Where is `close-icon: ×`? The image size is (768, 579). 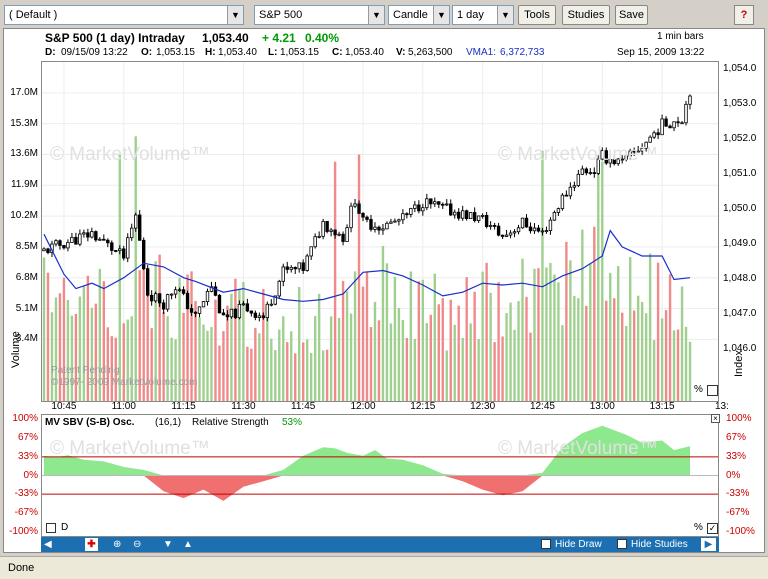 close-icon: × is located at coordinates (715, 418).